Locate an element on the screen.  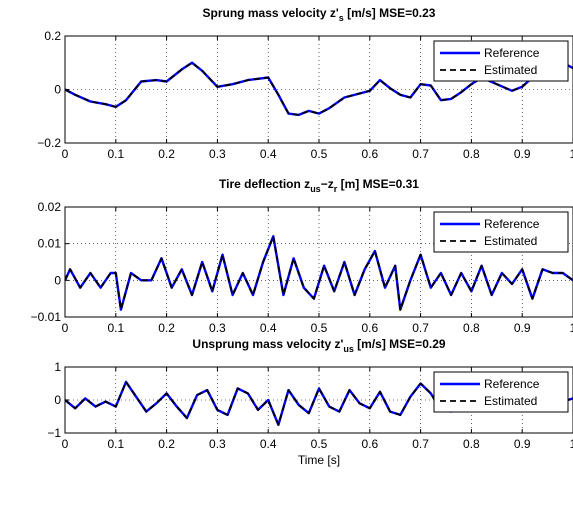
x-axis-label: Time [s] is located at coordinates (319, 460).